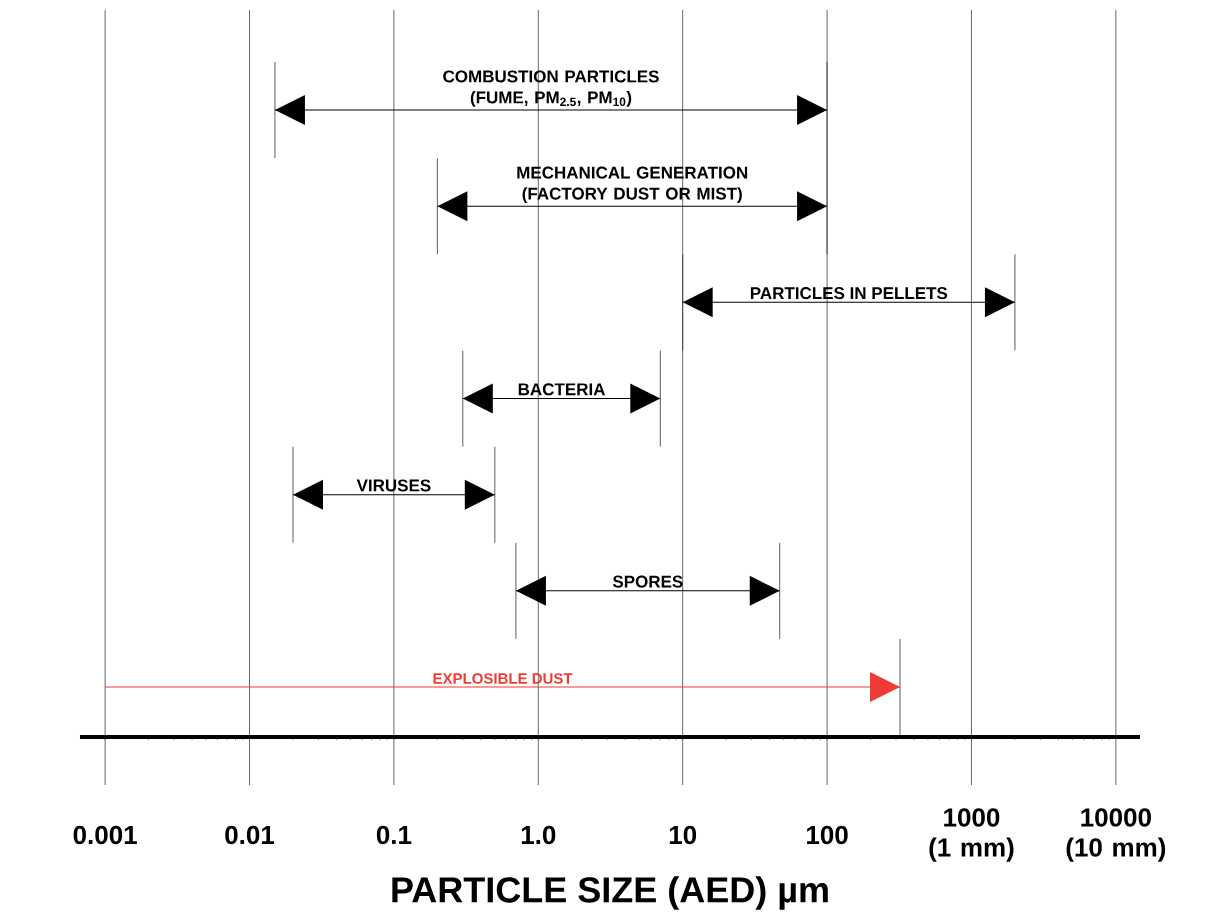 The image size is (1207, 914). Describe the element at coordinates (393, 485) in the screenshot. I see `y-tick-label: VIRUSES` at that location.